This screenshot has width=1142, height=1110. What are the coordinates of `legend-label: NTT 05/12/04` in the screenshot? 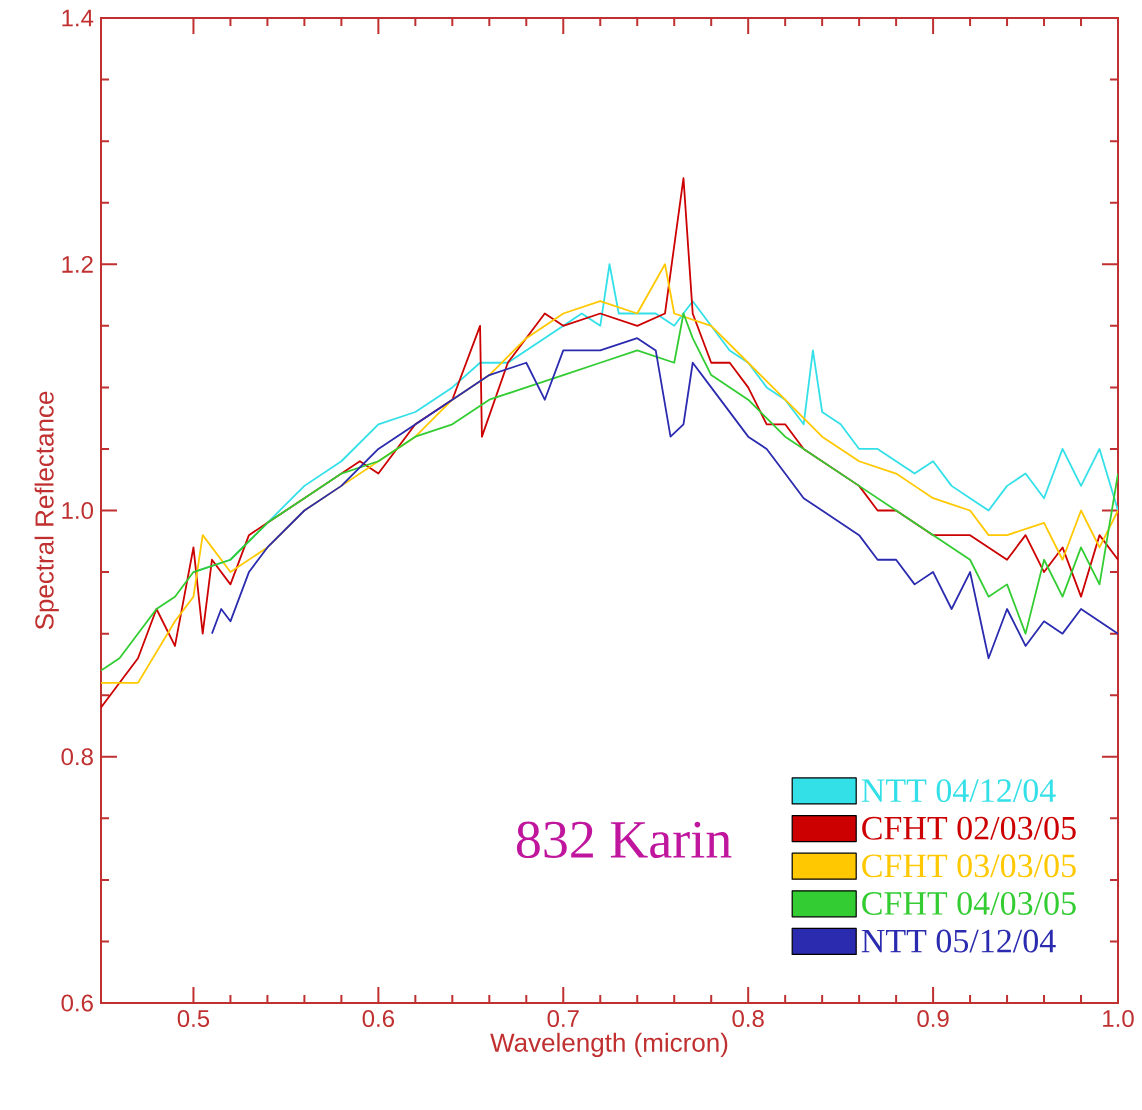 It's located at (958, 941).